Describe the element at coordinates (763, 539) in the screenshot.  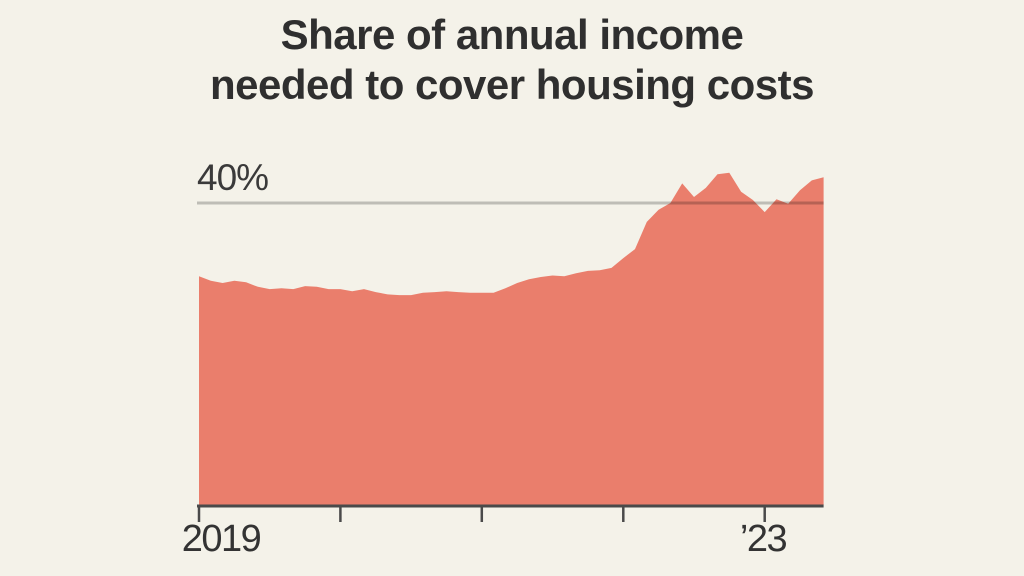
I see `x-axis-label-23: ’23` at that location.